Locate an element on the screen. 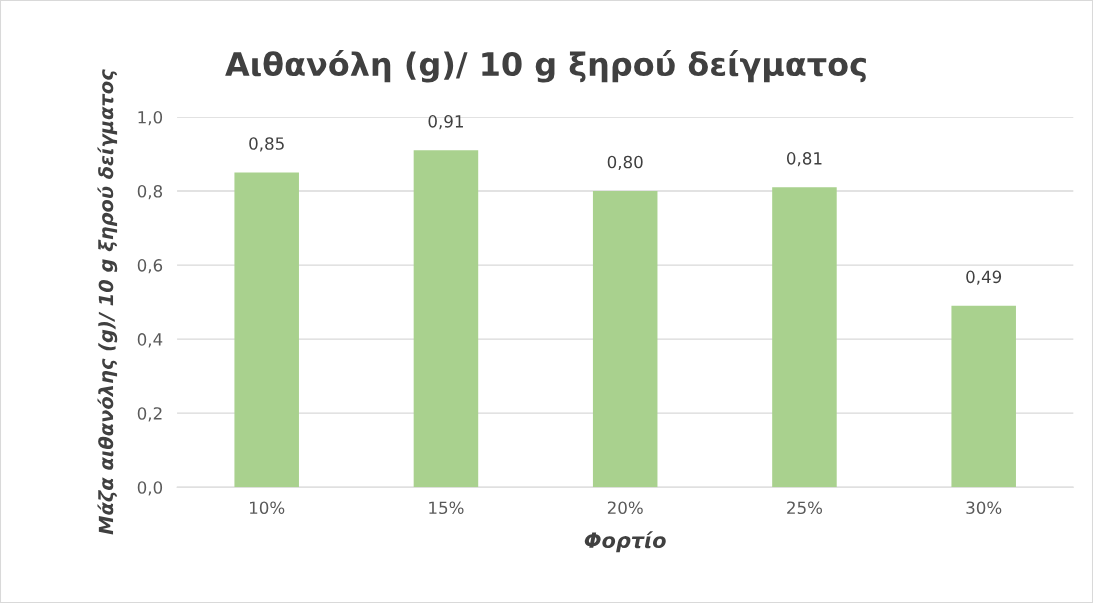  y-tick-label: 0,8 is located at coordinates (150, 192).